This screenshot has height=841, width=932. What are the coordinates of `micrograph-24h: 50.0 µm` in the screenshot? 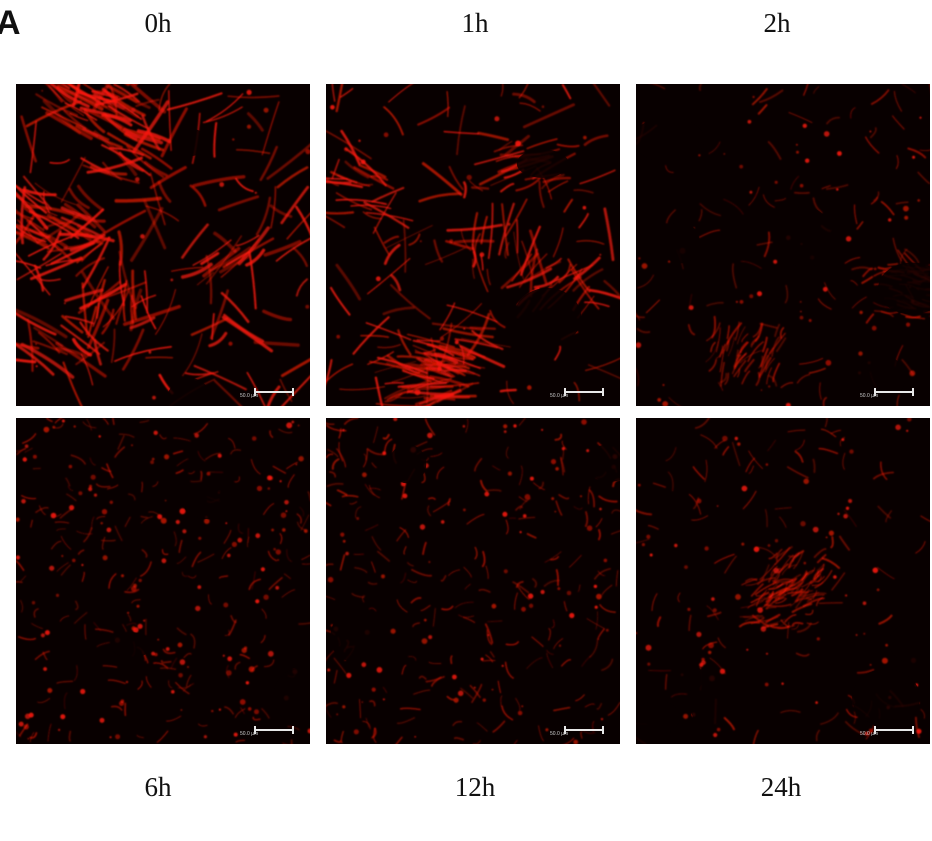 It's located at (783, 581).